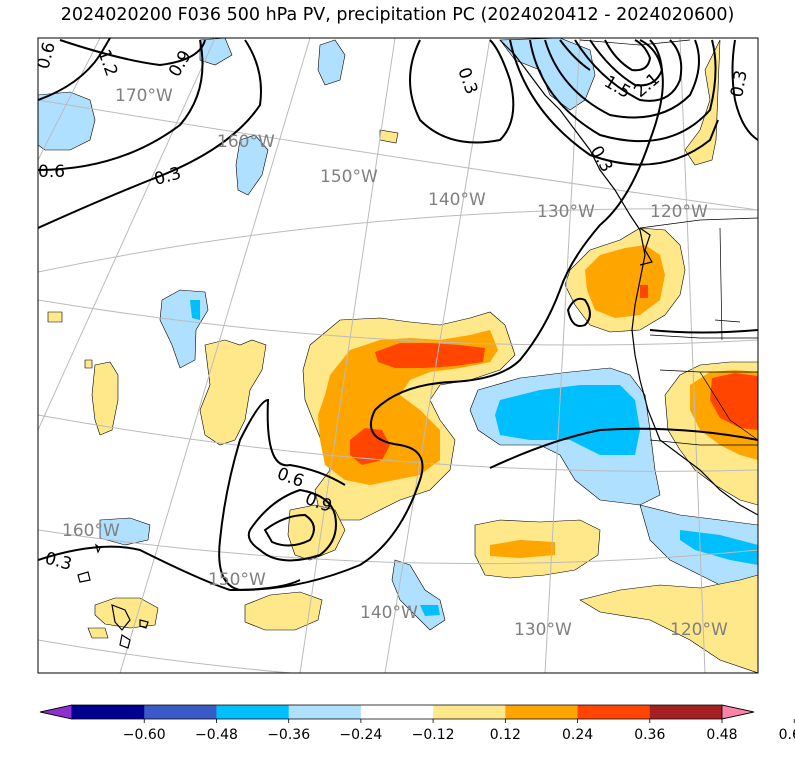 The width and height of the screenshot is (795, 759). What do you see at coordinates (649, 735) in the screenshot?
I see `colorbar-tick-label: 0.36` at bounding box center [649, 735].